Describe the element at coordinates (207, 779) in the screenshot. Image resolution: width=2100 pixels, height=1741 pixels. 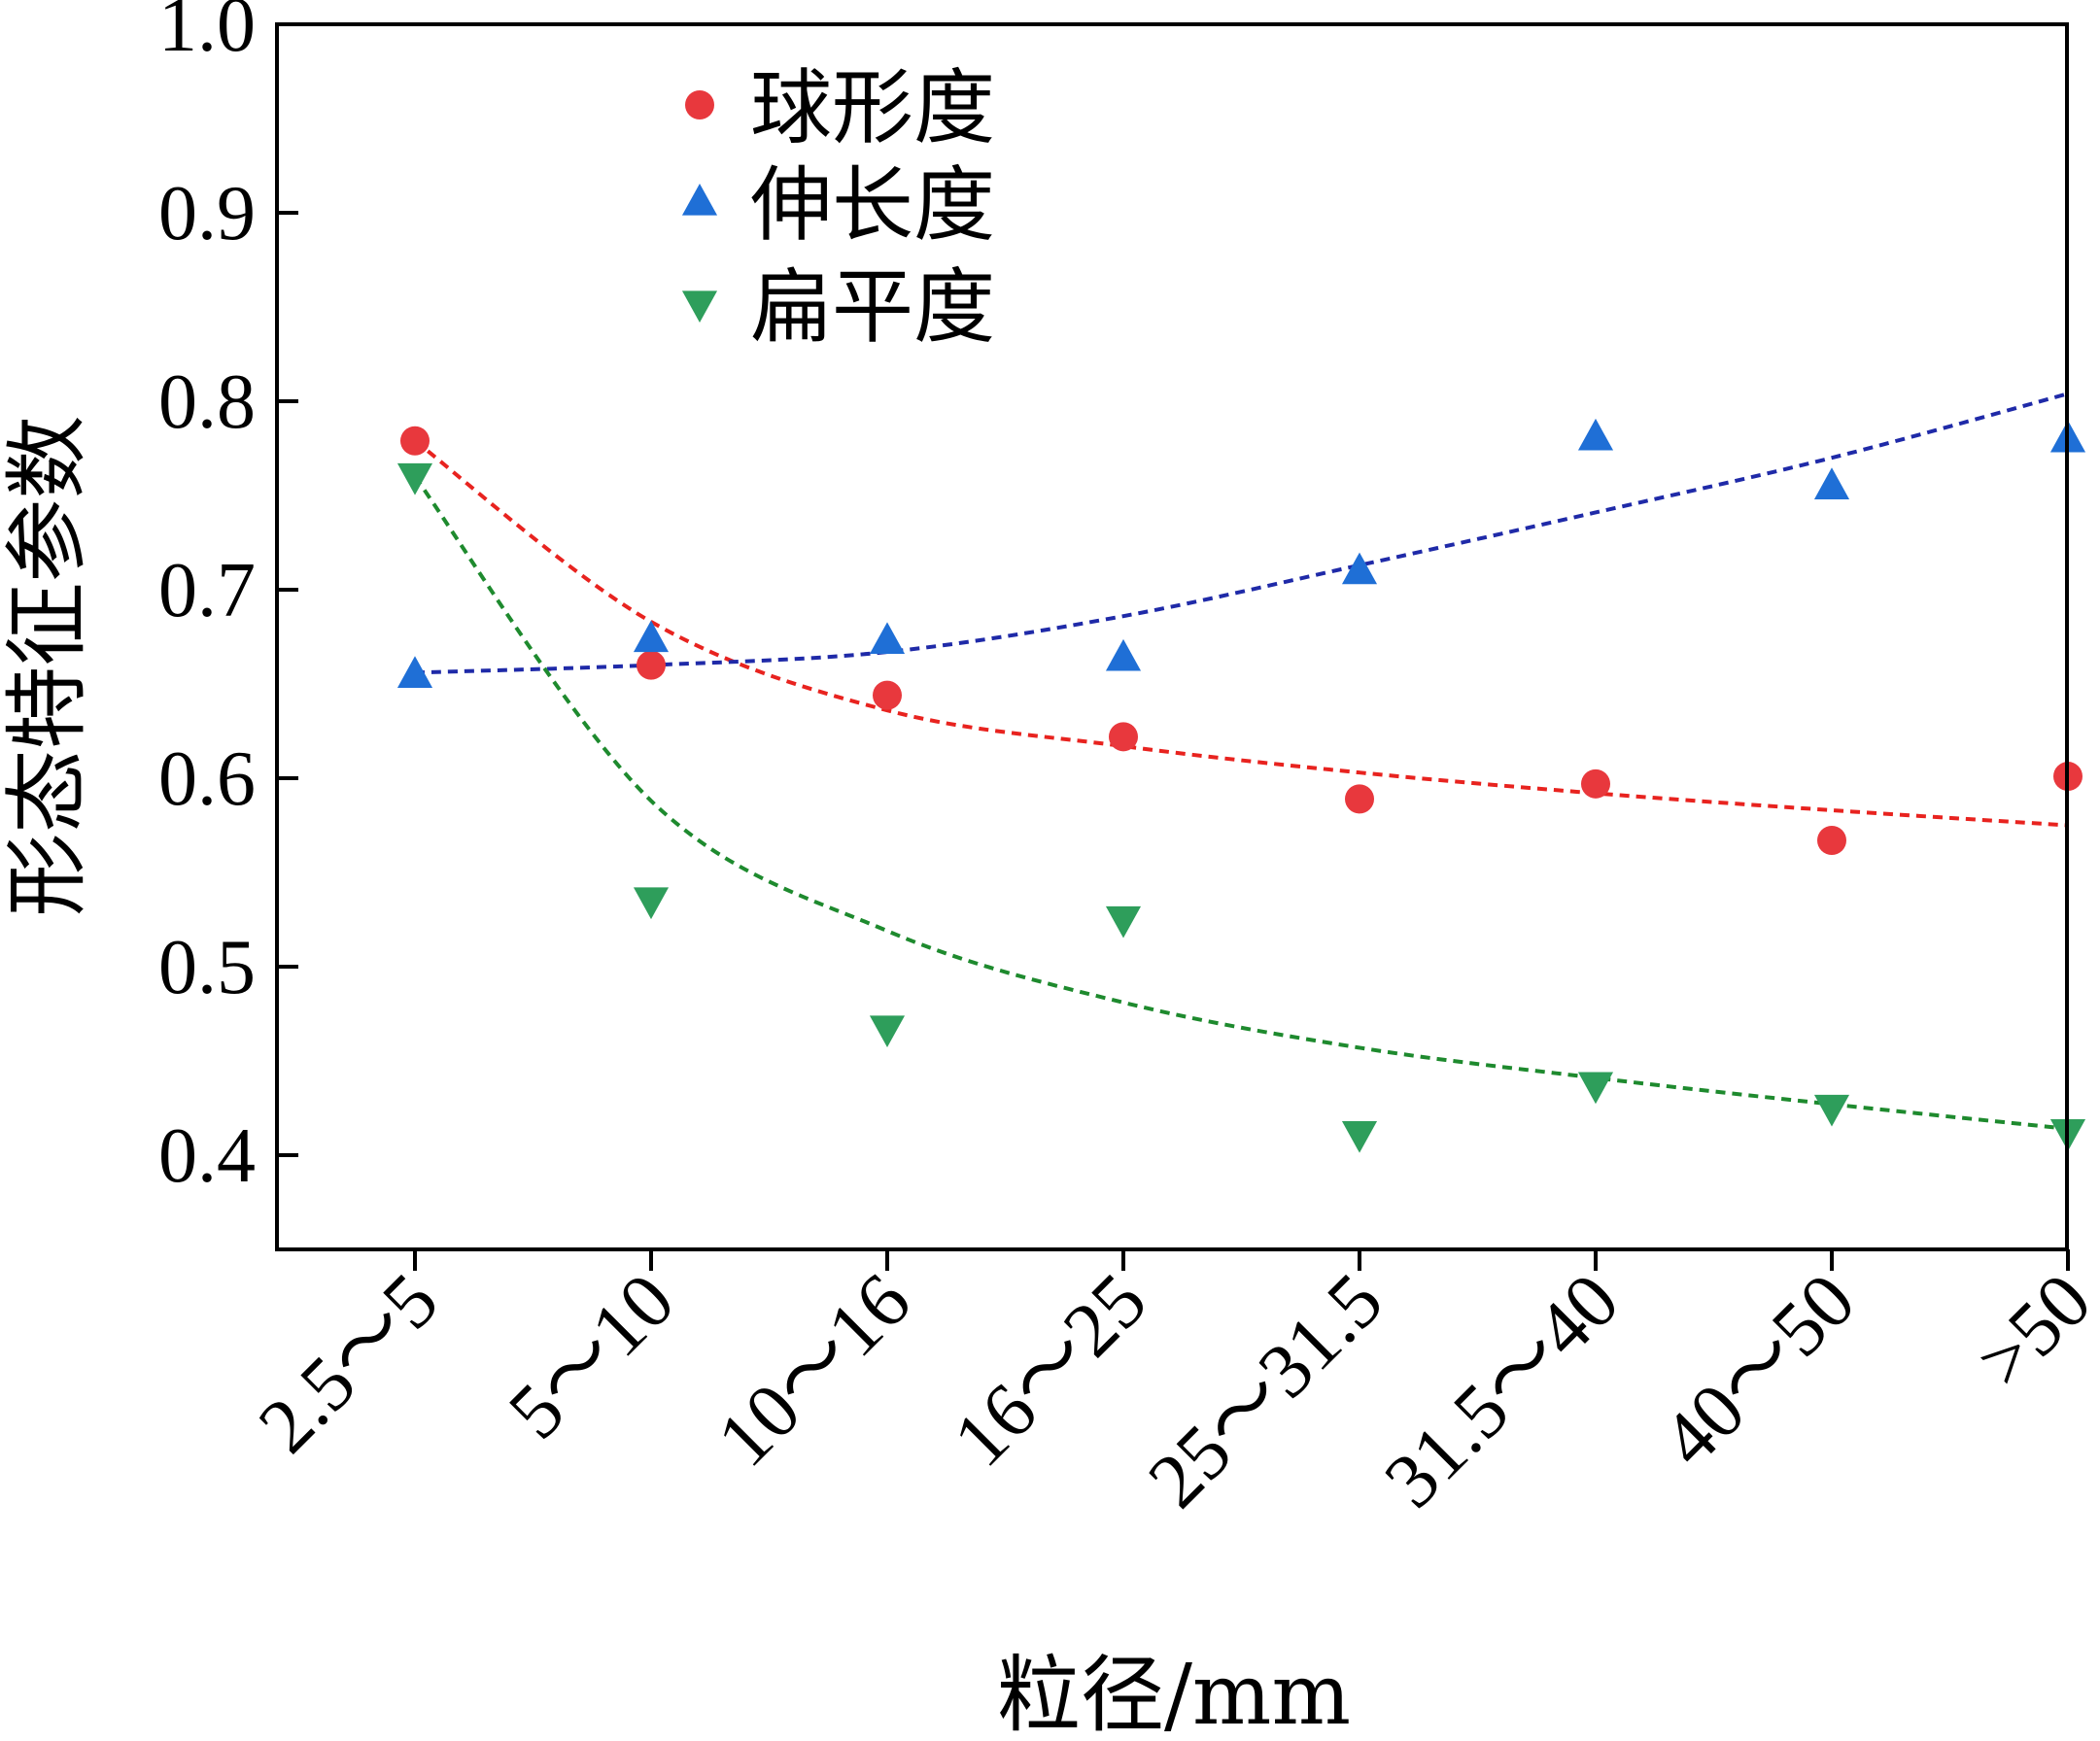
I see `y-tick-label: 0.6` at that location.